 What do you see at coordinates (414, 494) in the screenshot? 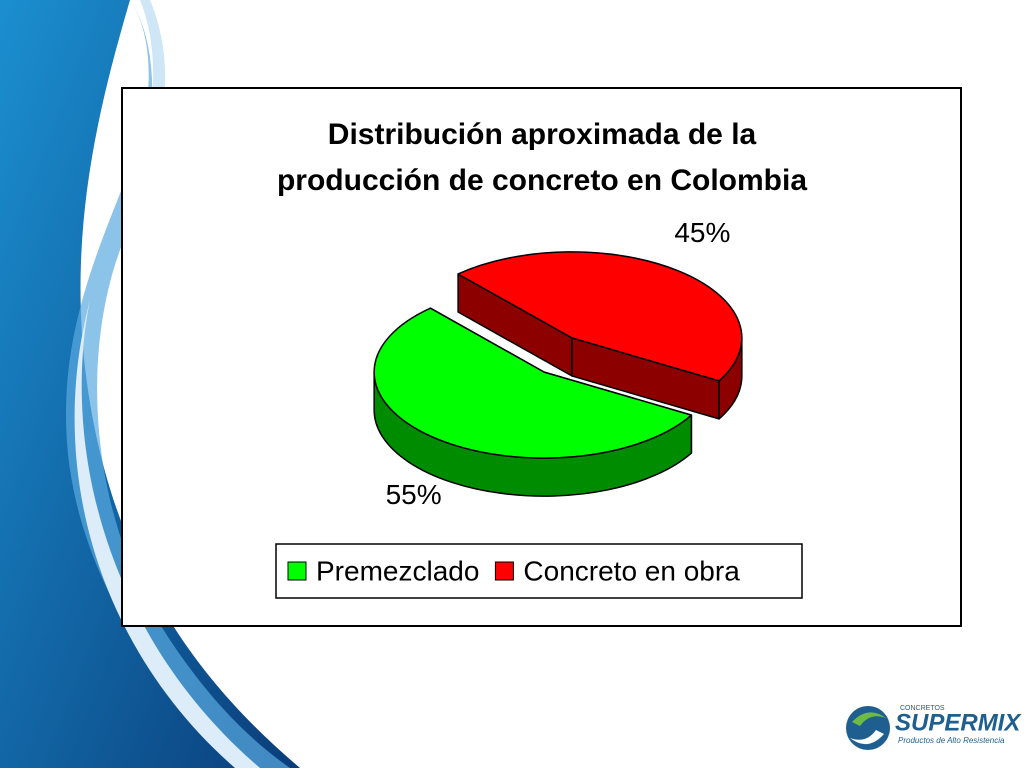
I see `data-label: 55%` at bounding box center [414, 494].